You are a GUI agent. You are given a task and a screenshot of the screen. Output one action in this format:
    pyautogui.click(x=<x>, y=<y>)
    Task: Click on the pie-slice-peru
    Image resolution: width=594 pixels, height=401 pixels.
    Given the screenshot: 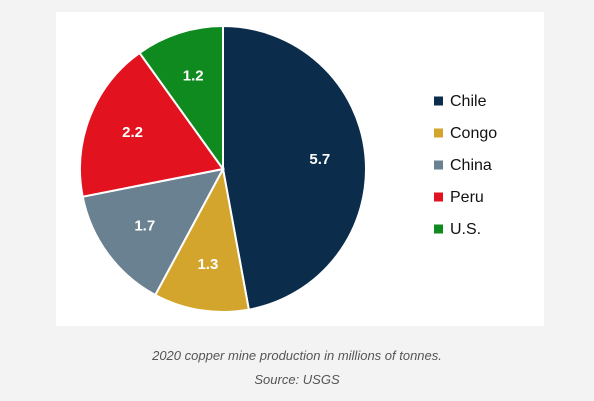 What is the action you would take?
    pyautogui.click(x=152, y=124)
    